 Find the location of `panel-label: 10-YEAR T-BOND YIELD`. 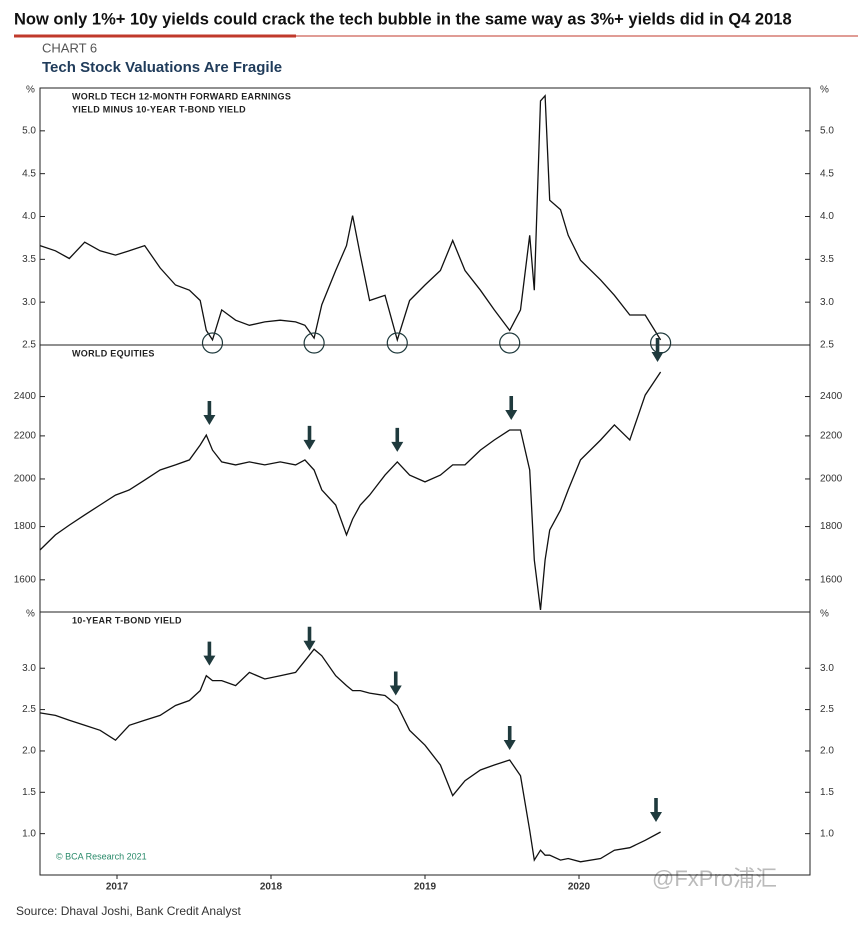

panel-label: 10-YEAR T-BOND YIELD is located at coordinates (127, 620).